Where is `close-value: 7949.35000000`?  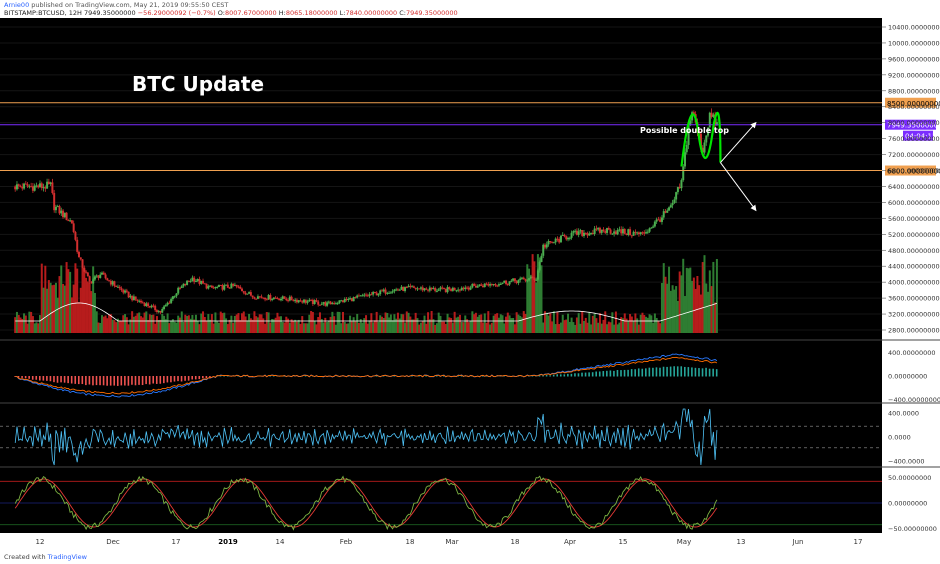
close-value: 7949.35000000 is located at coordinates (431, 13).